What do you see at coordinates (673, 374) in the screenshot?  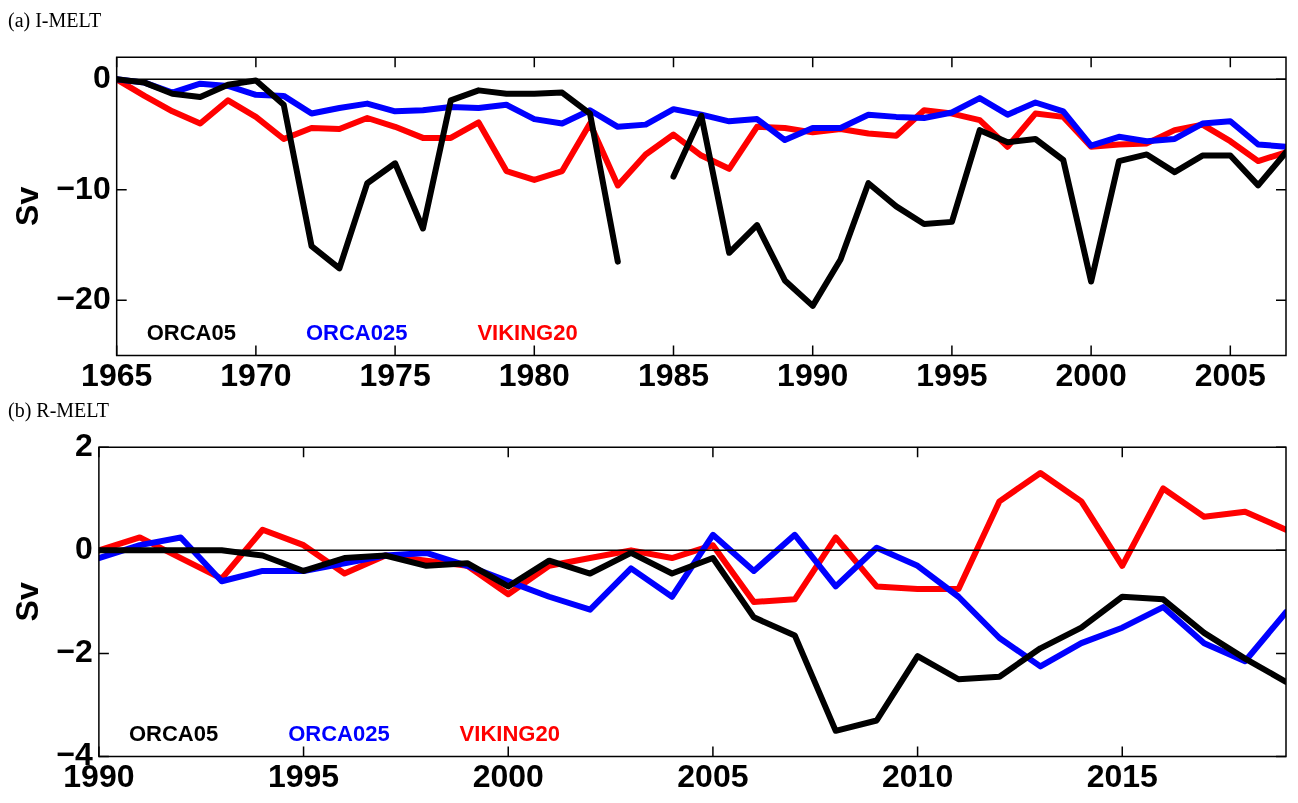 I see `x-tick-label: 1985` at bounding box center [673, 374].